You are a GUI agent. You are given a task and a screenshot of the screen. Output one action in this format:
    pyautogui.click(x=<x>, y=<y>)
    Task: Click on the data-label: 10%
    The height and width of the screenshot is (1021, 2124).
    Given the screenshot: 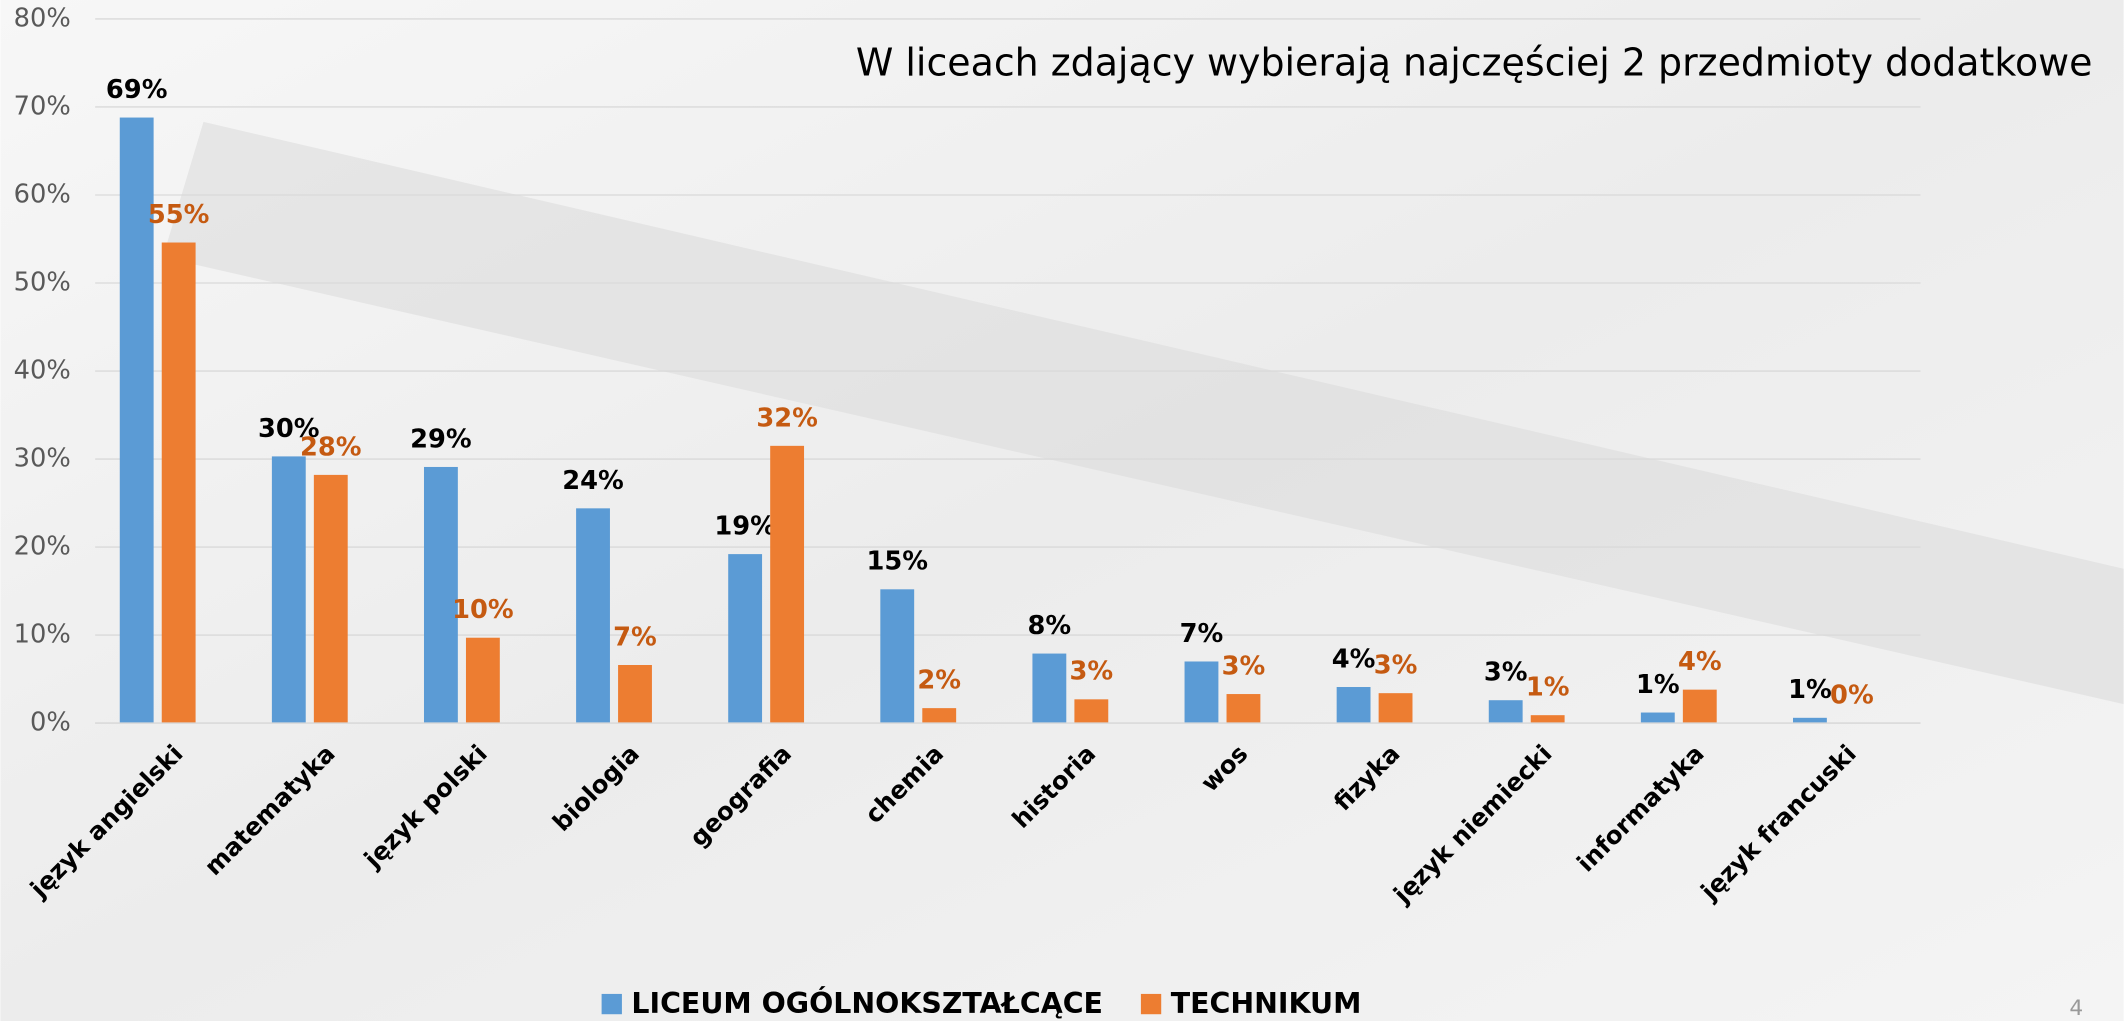 What is the action you would take?
    pyautogui.click(x=483, y=610)
    